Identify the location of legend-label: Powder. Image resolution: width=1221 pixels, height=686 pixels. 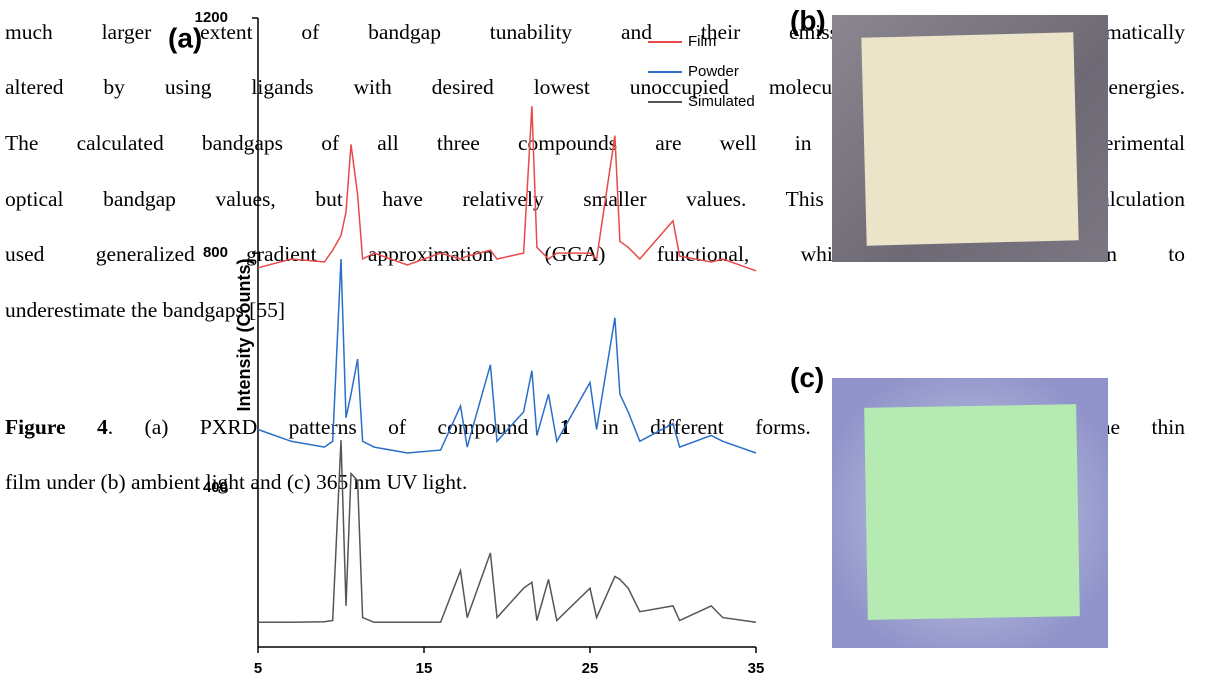
(713, 71).